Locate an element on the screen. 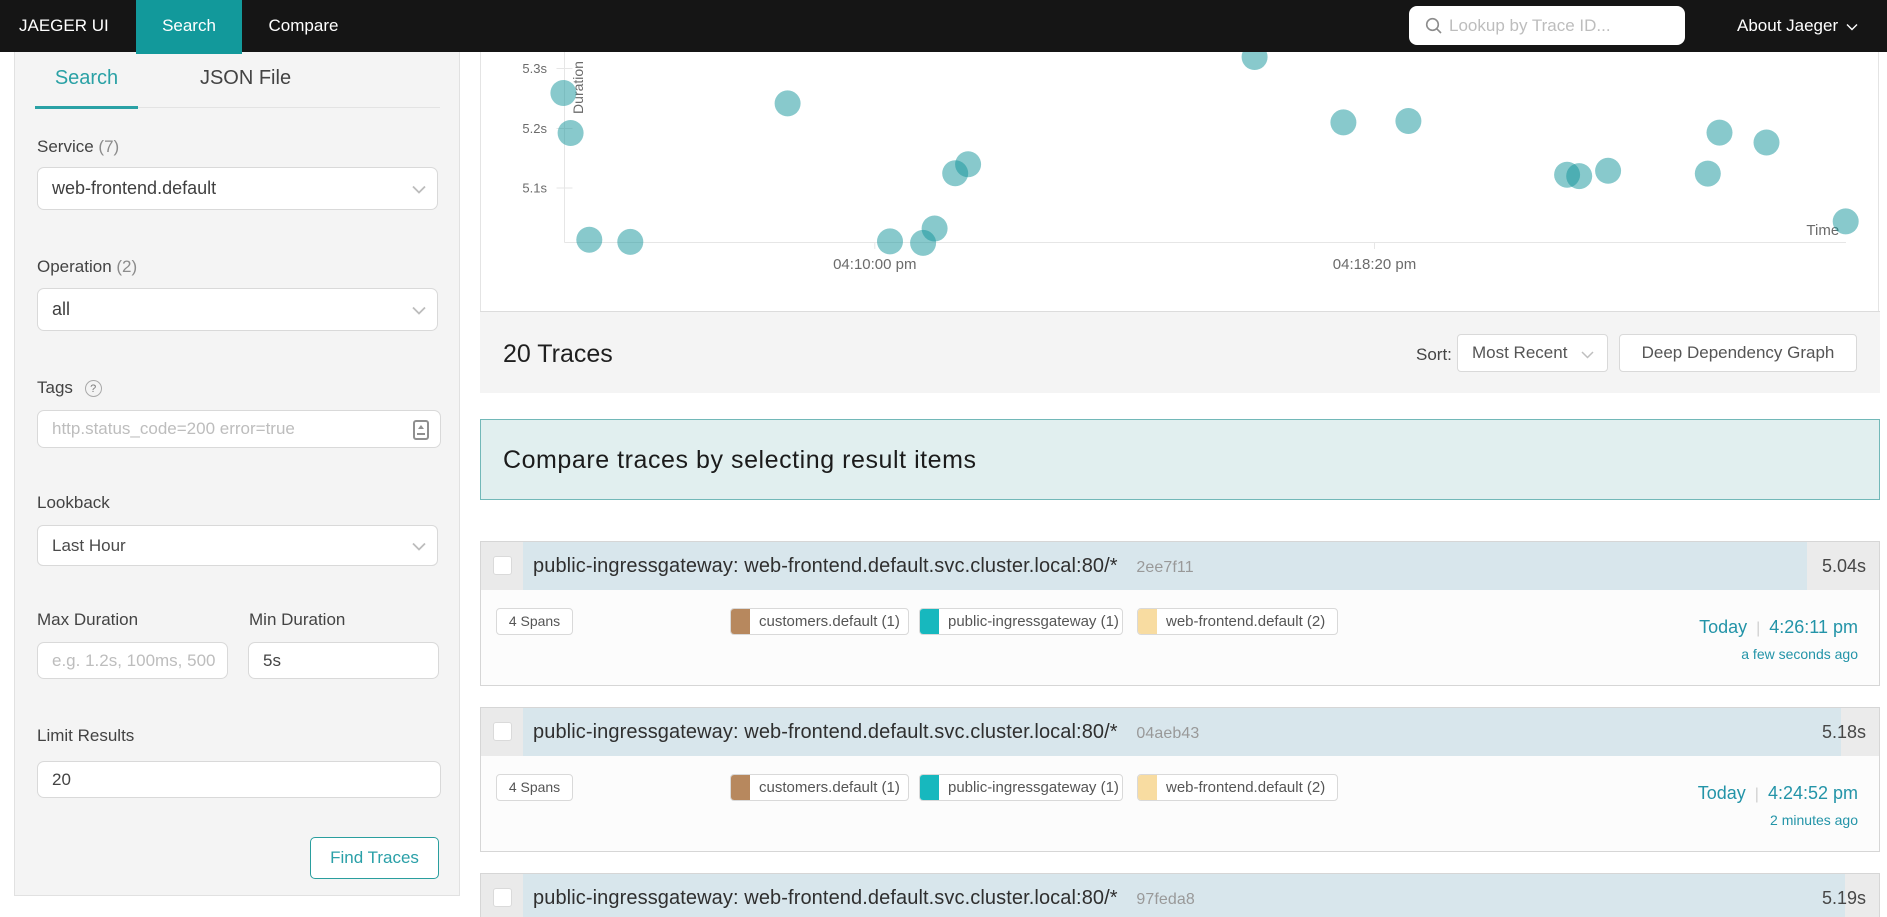  svg-text: 5.3s is located at coordinates (534, 68).